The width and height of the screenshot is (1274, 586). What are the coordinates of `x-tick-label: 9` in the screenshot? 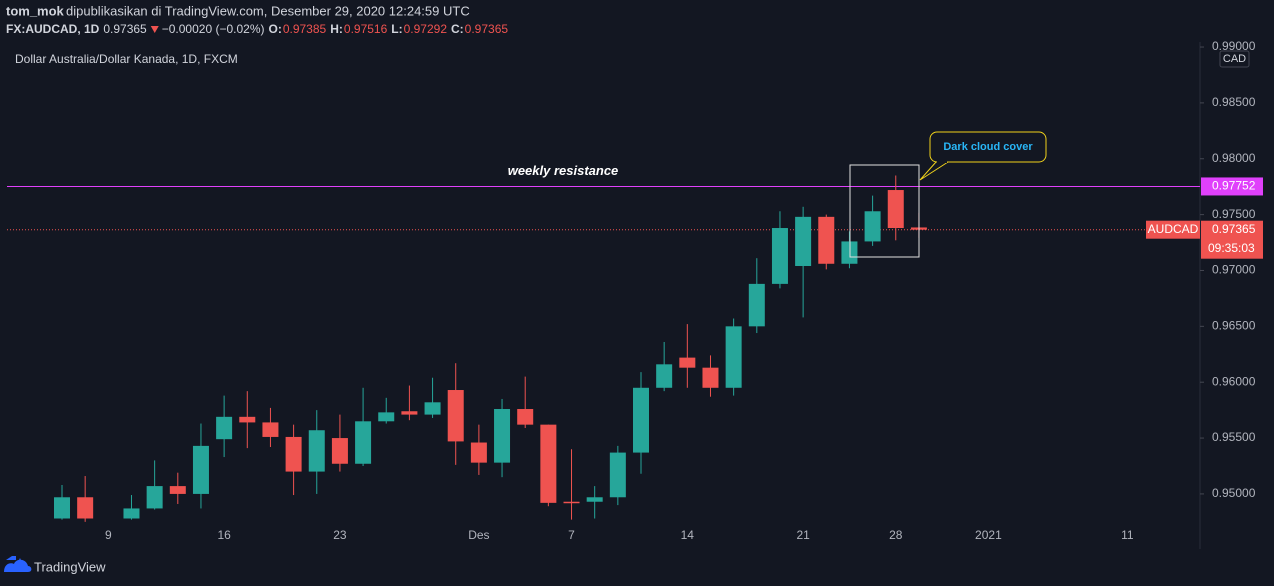 It's located at (108, 535).